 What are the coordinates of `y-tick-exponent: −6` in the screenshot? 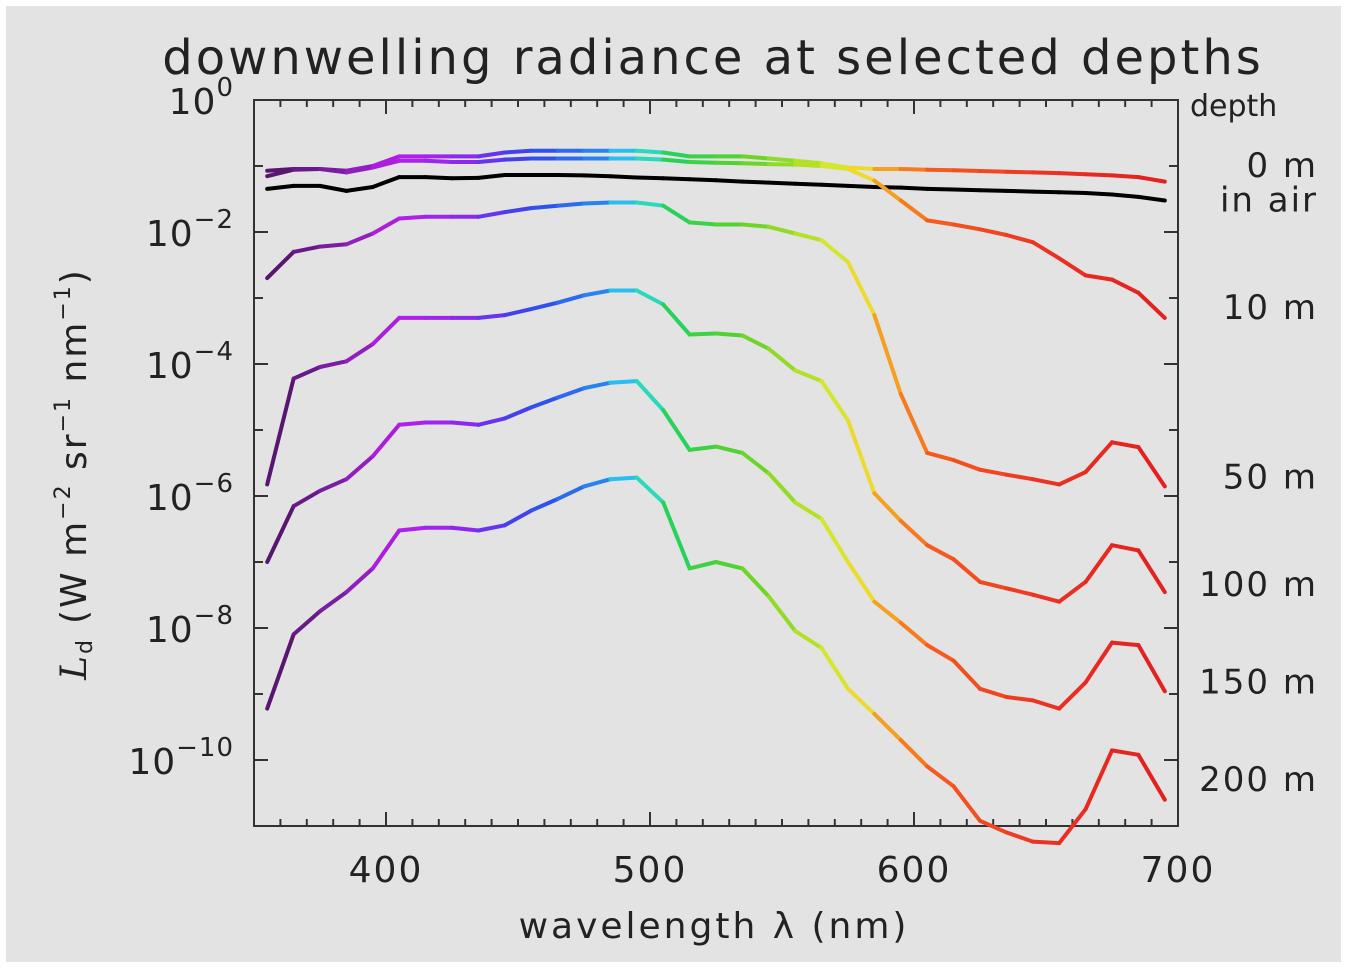 It's located at (214, 484).